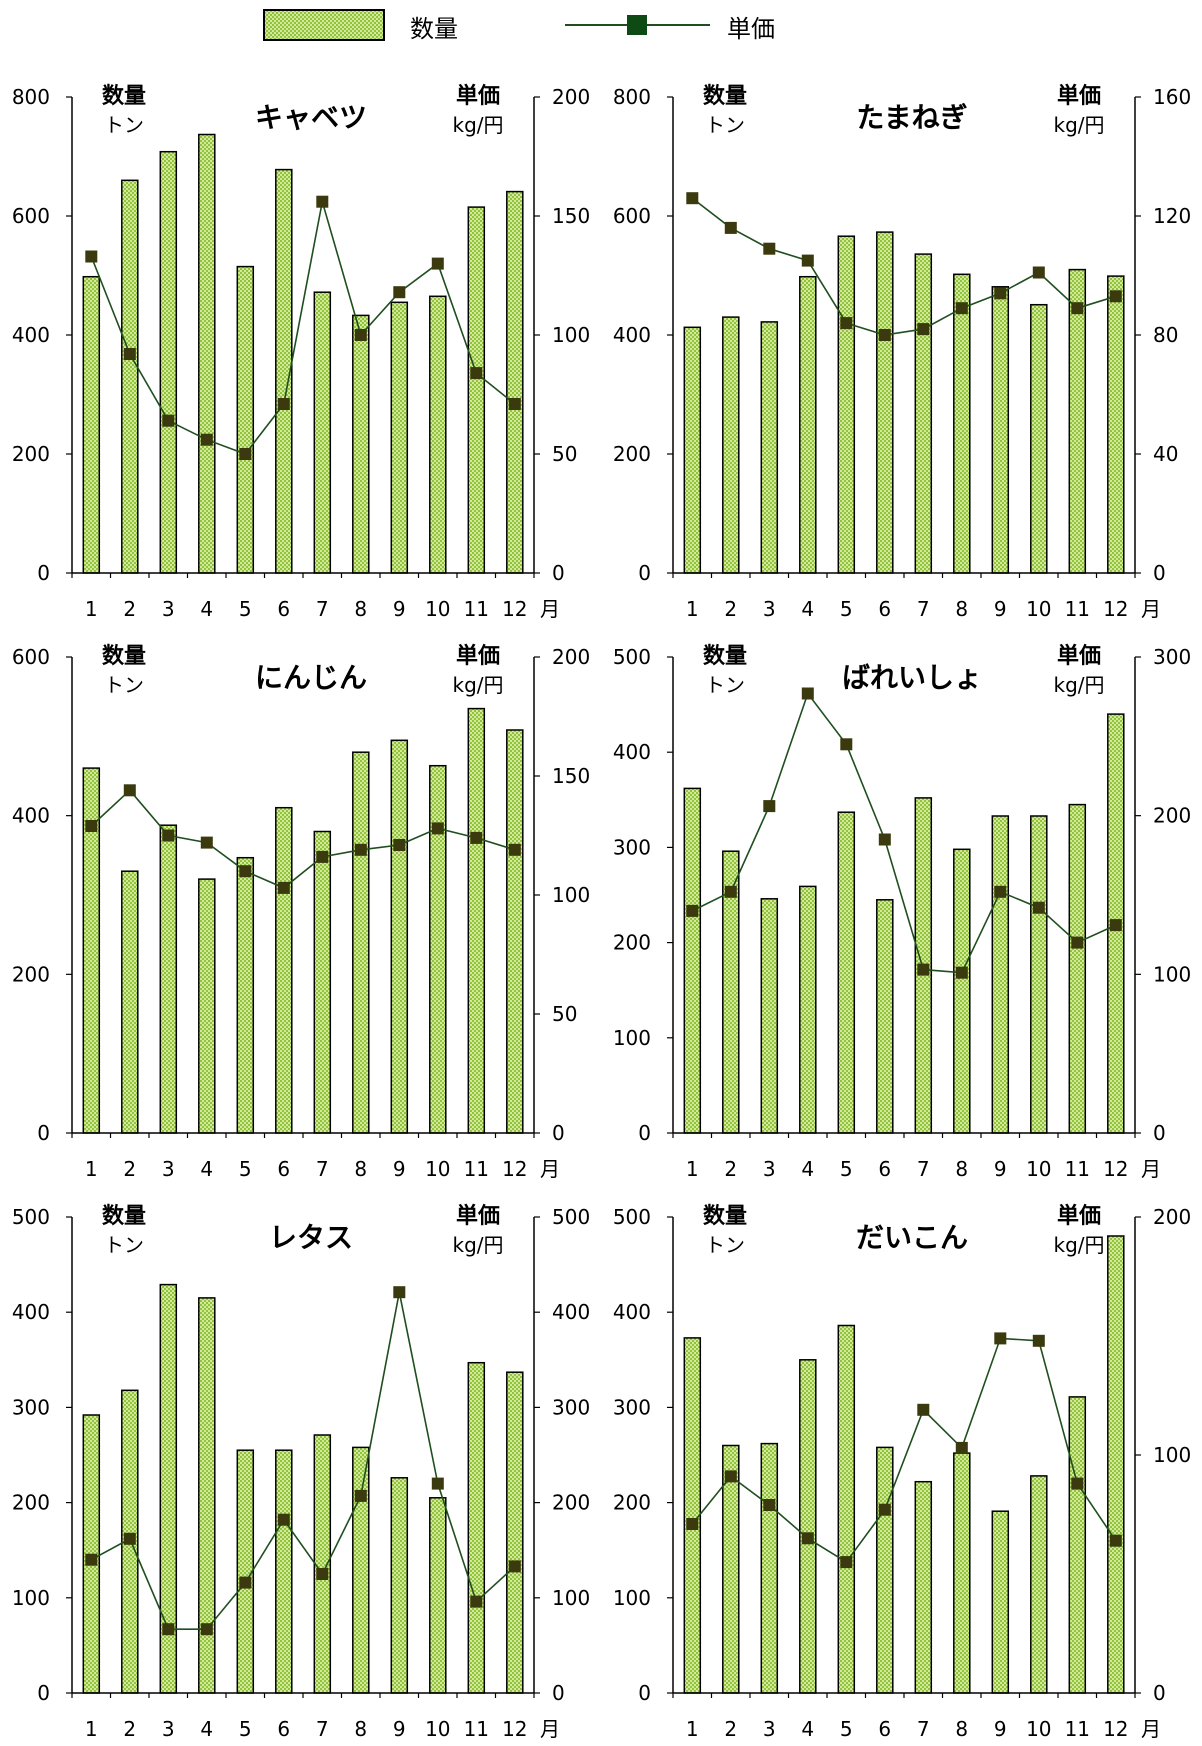 This screenshot has height=1746, width=1202. I want to click on right-tick-label: 400, so click(571, 1312).